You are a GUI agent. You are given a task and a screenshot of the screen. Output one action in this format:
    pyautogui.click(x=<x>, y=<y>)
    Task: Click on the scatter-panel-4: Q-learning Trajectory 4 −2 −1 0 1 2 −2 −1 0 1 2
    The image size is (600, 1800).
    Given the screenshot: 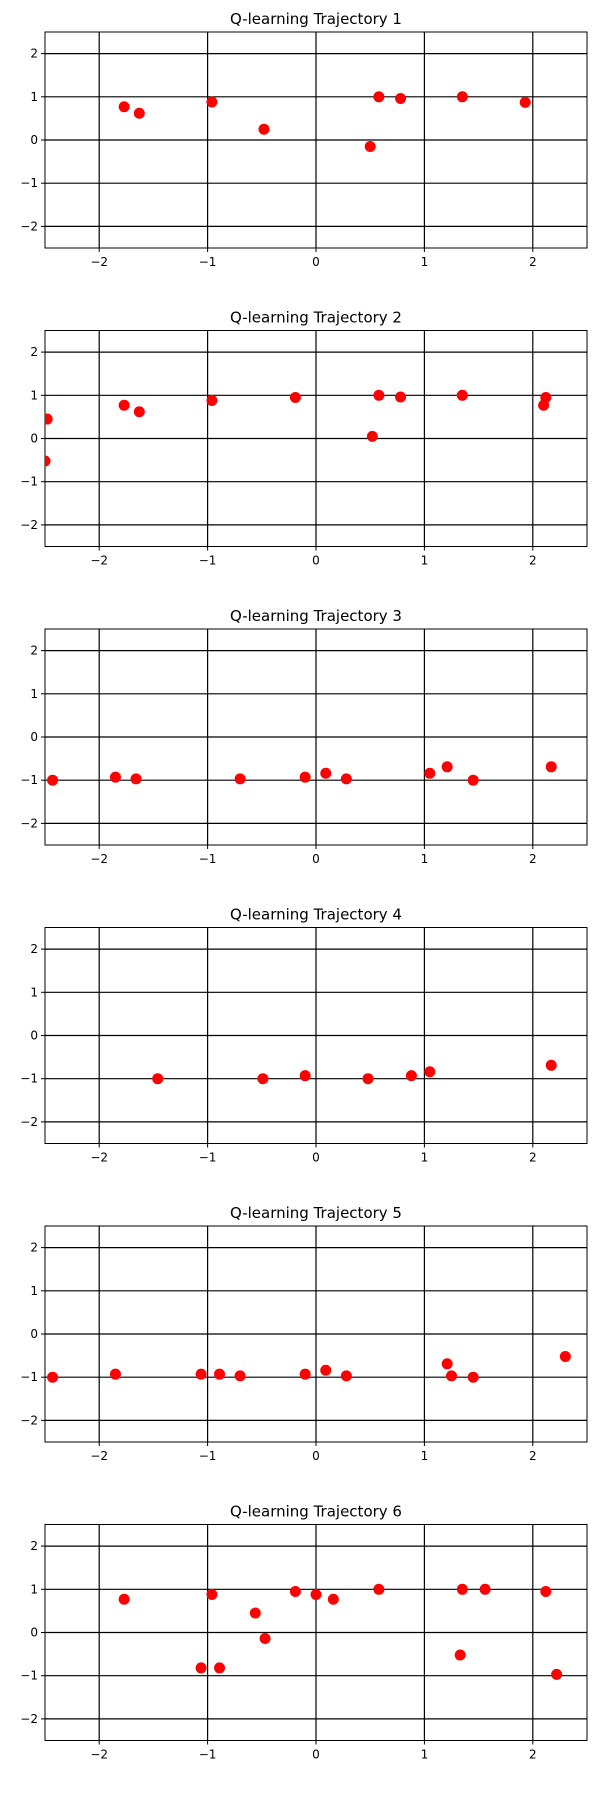 What is the action you would take?
    pyautogui.click(x=304, y=1035)
    